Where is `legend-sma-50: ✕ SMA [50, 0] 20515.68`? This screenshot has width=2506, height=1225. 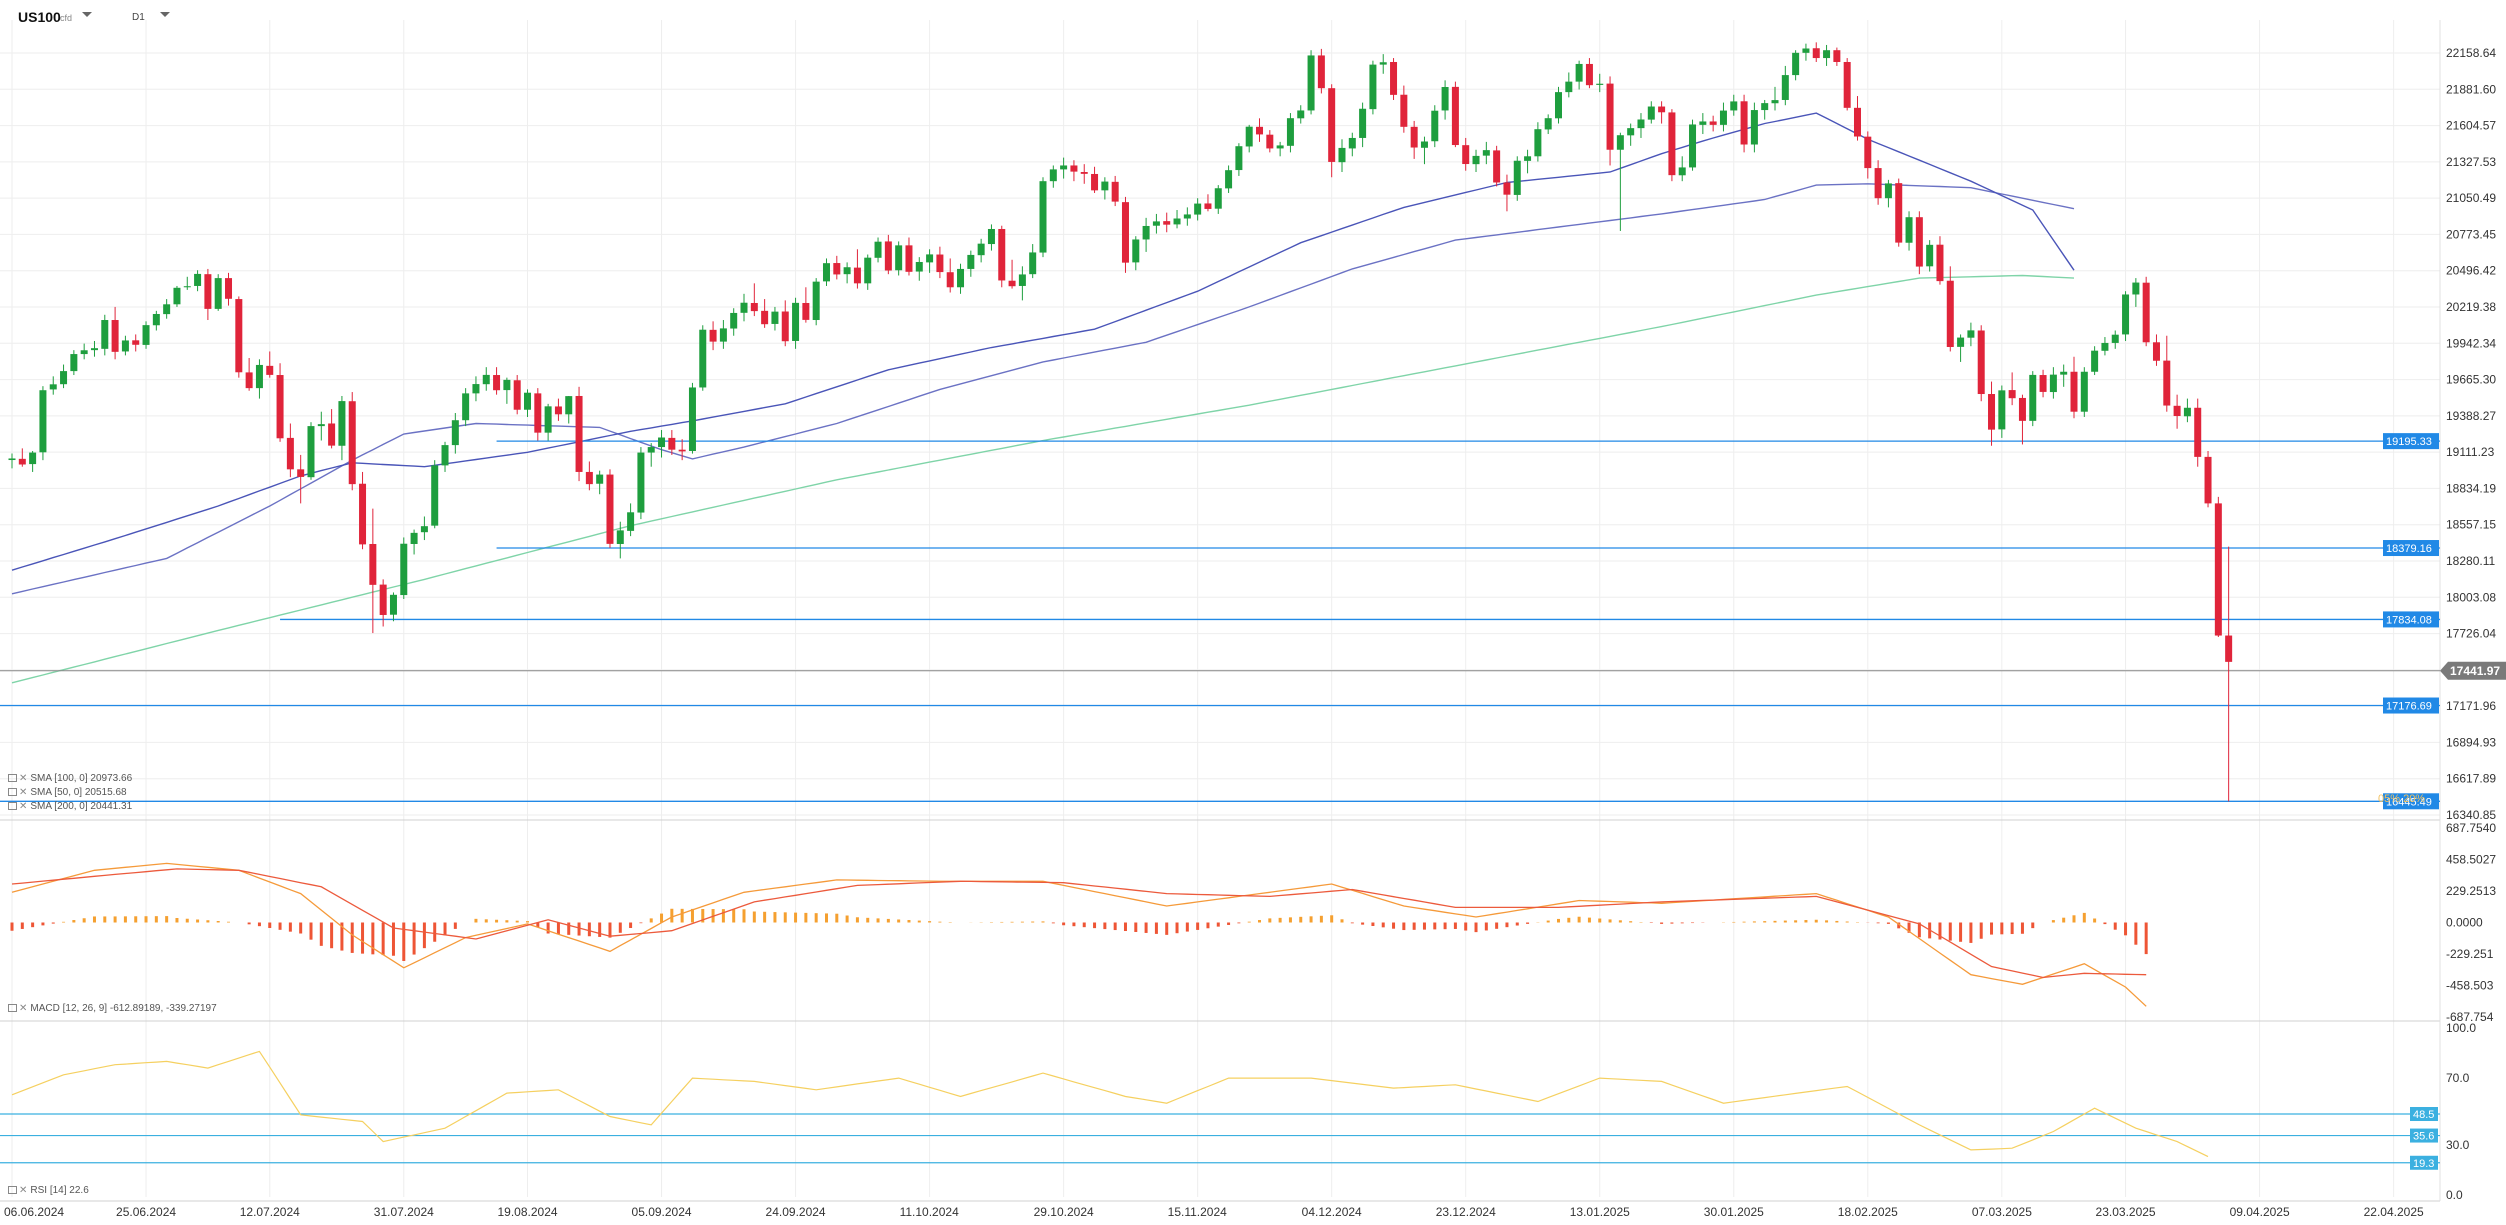
legend-sma-50: ✕ SMA [50, 0] 20515.68 is located at coordinates (67, 792).